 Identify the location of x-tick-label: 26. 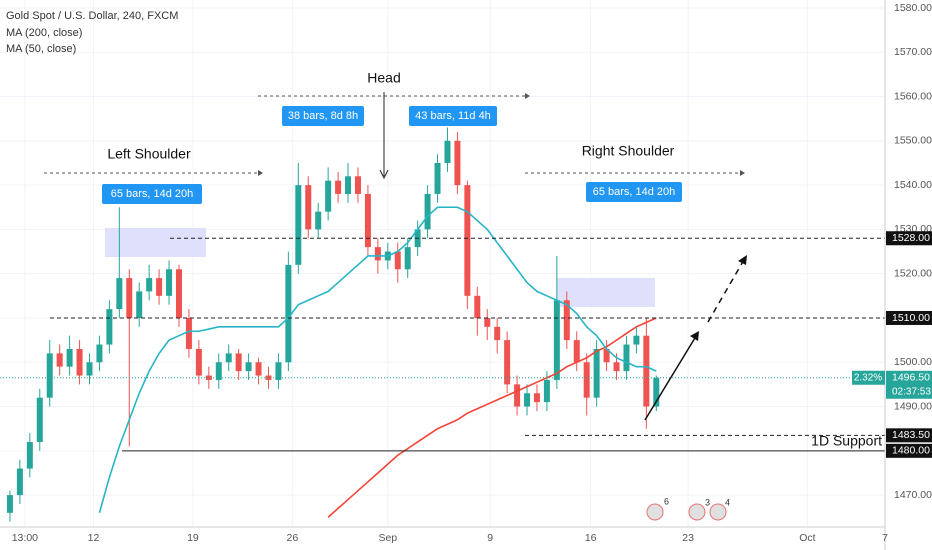
(293, 538).